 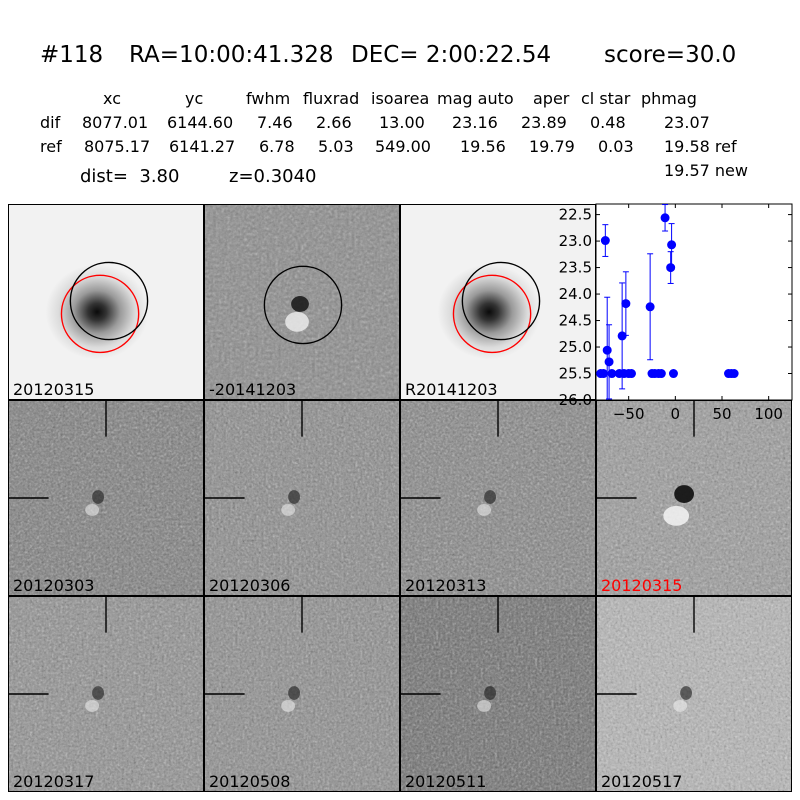 What do you see at coordinates (268, 98) in the screenshot?
I see `col-fwhm: fwhm` at bounding box center [268, 98].